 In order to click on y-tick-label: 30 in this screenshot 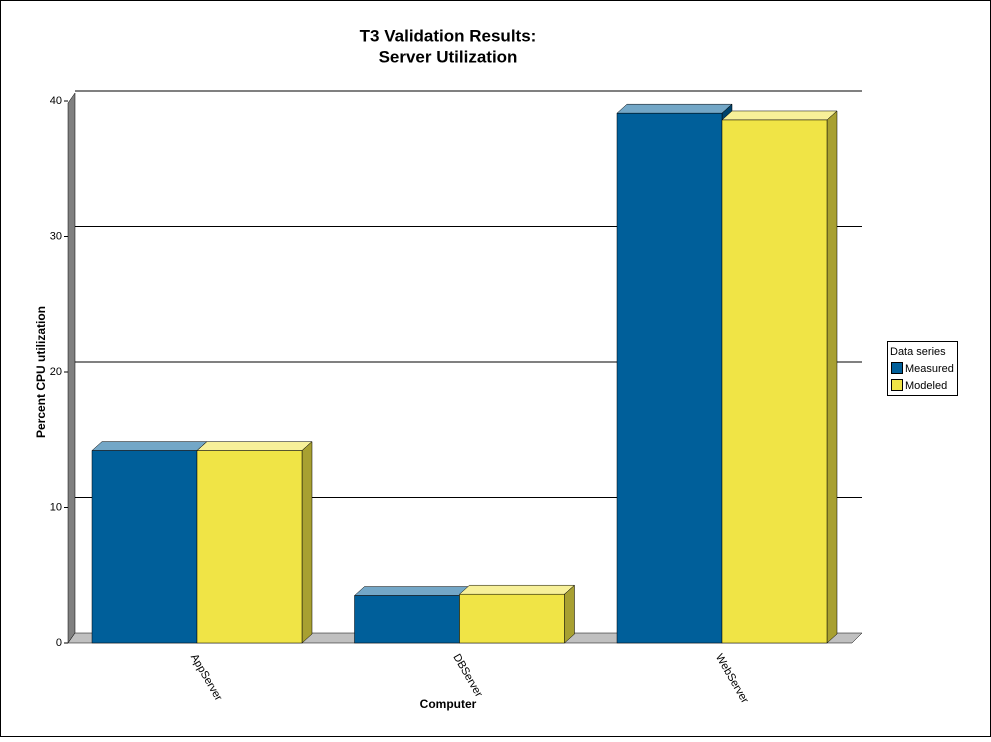, I will do `click(56, 236)`.